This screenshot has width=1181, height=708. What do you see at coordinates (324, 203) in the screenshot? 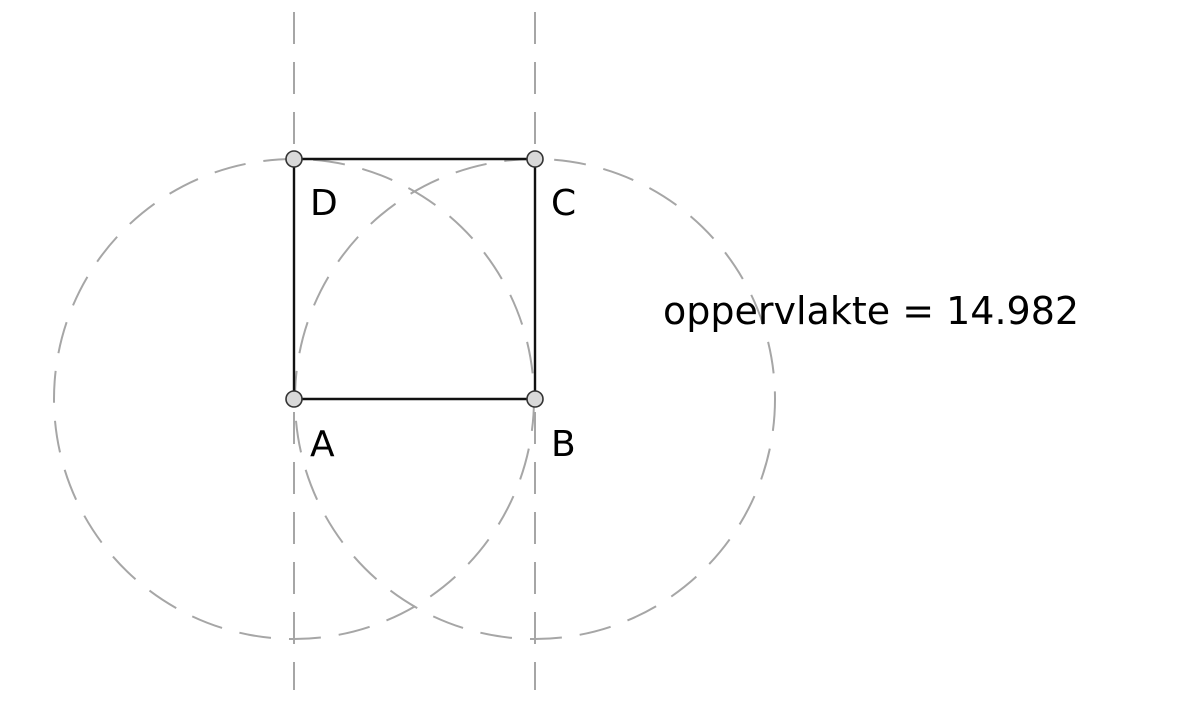
I see `label-d: D` at bounding box center [324, 203].